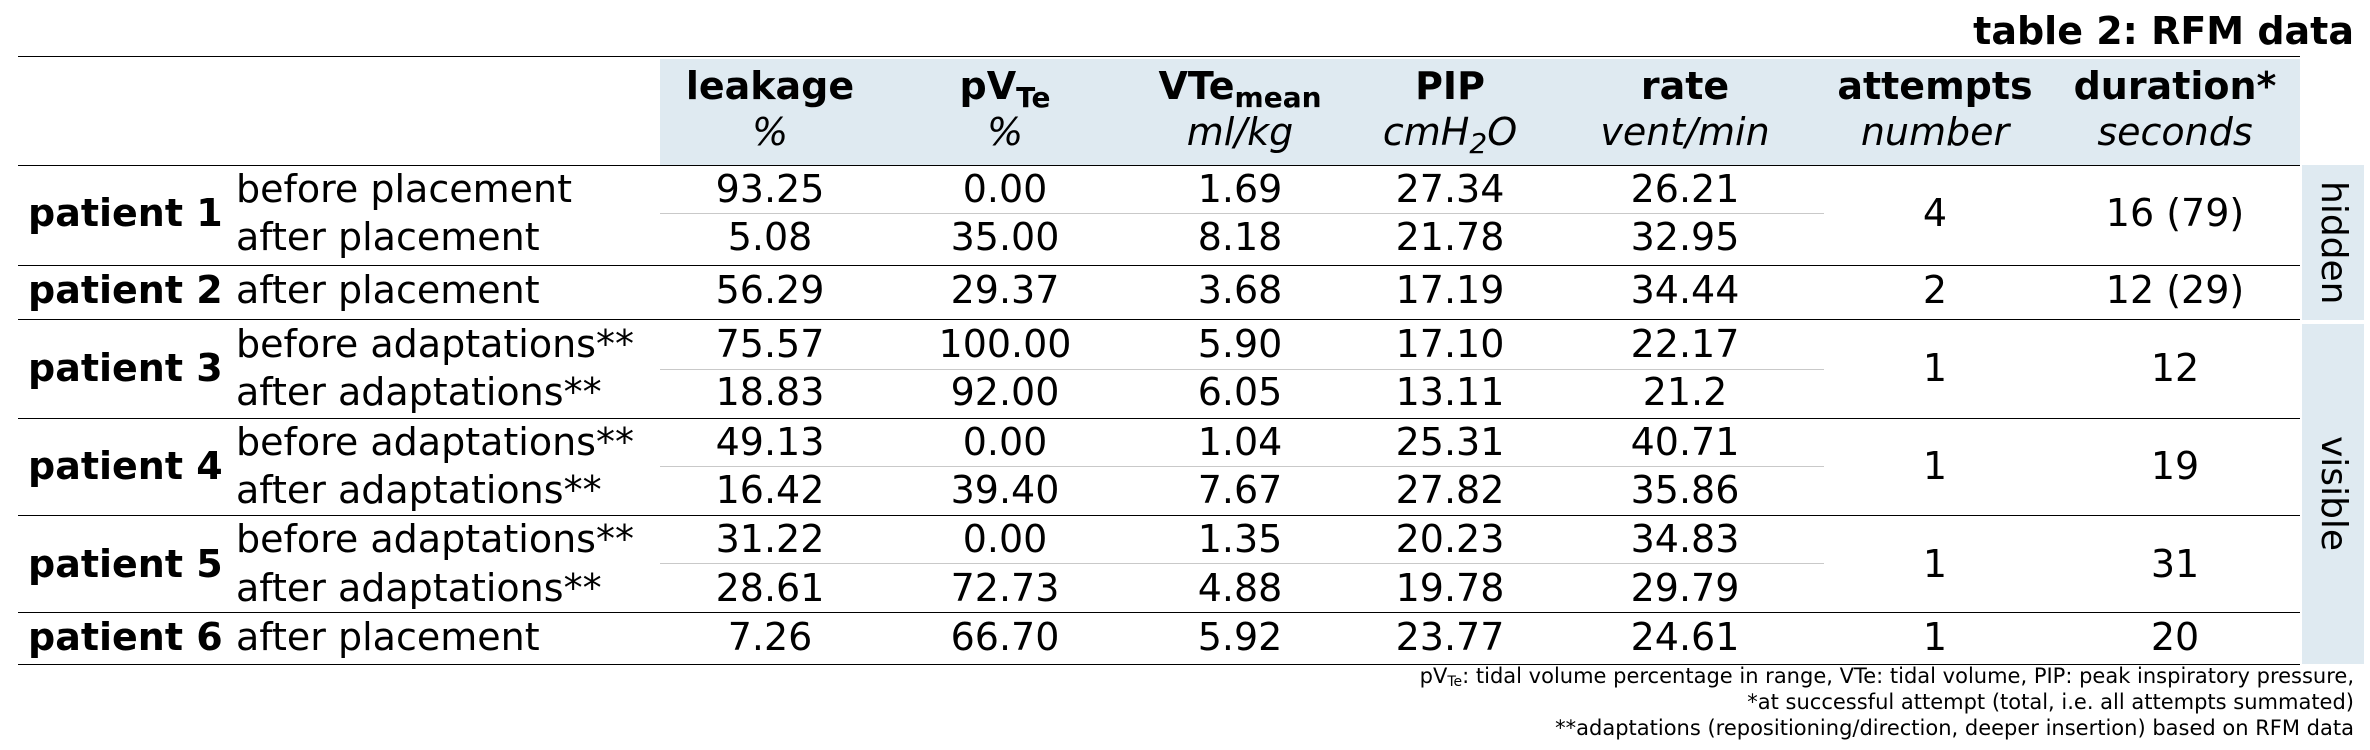  I want to click on table-cell: 24.61, so click(1685, 637).